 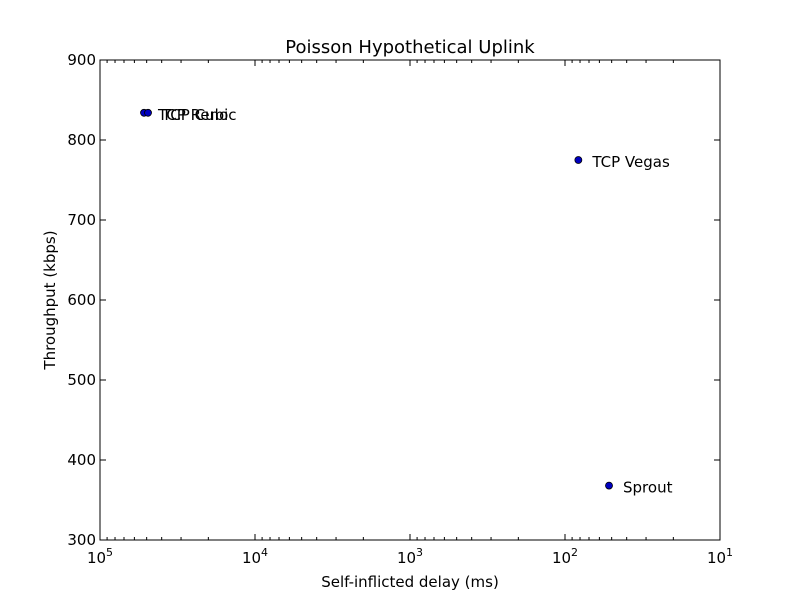 What do you see at coordinates (565, 556) in the screenshot?
I see `x-tick-label: 10²` at bounding box center [565, 556].